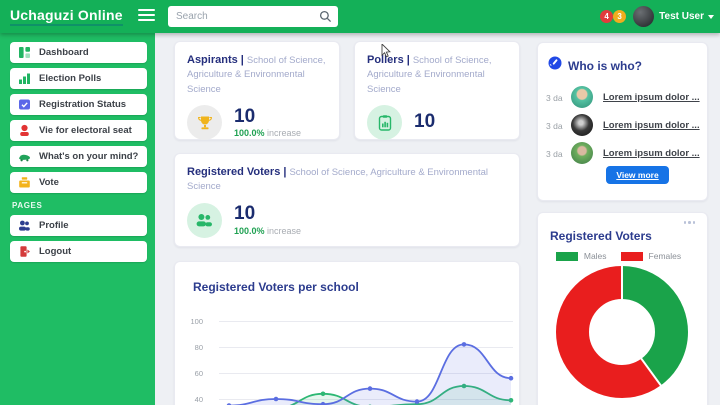 Image resolution: width=720 pixels, height=405 pixels. I want to click on donut-legend: Males Females, so click(622, 256).